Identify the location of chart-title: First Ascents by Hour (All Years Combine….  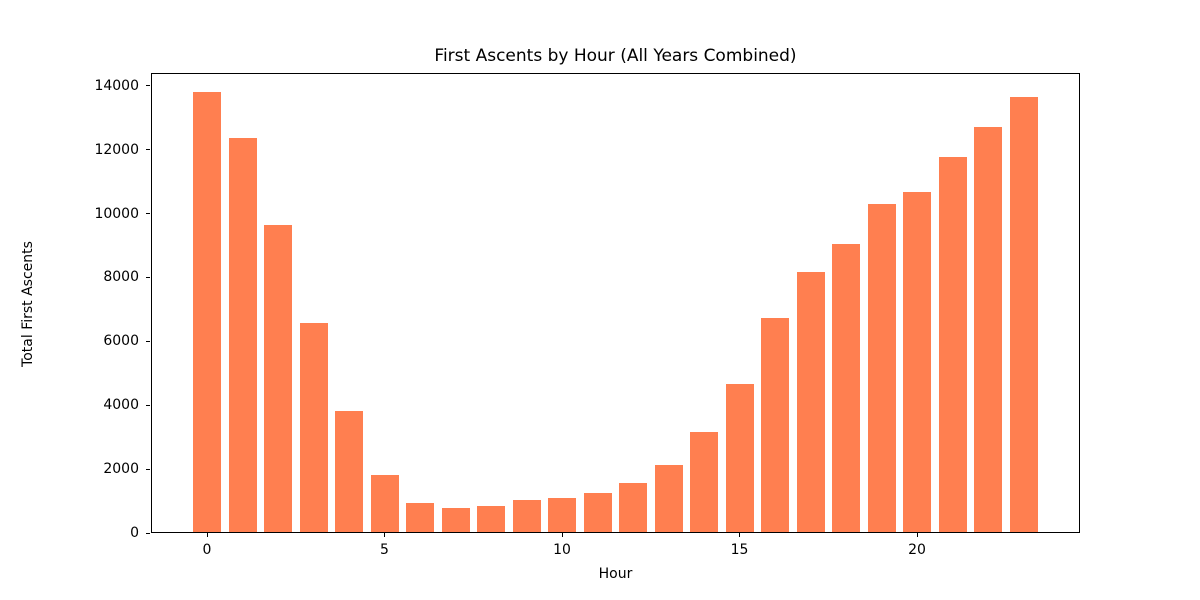
(615, 56).